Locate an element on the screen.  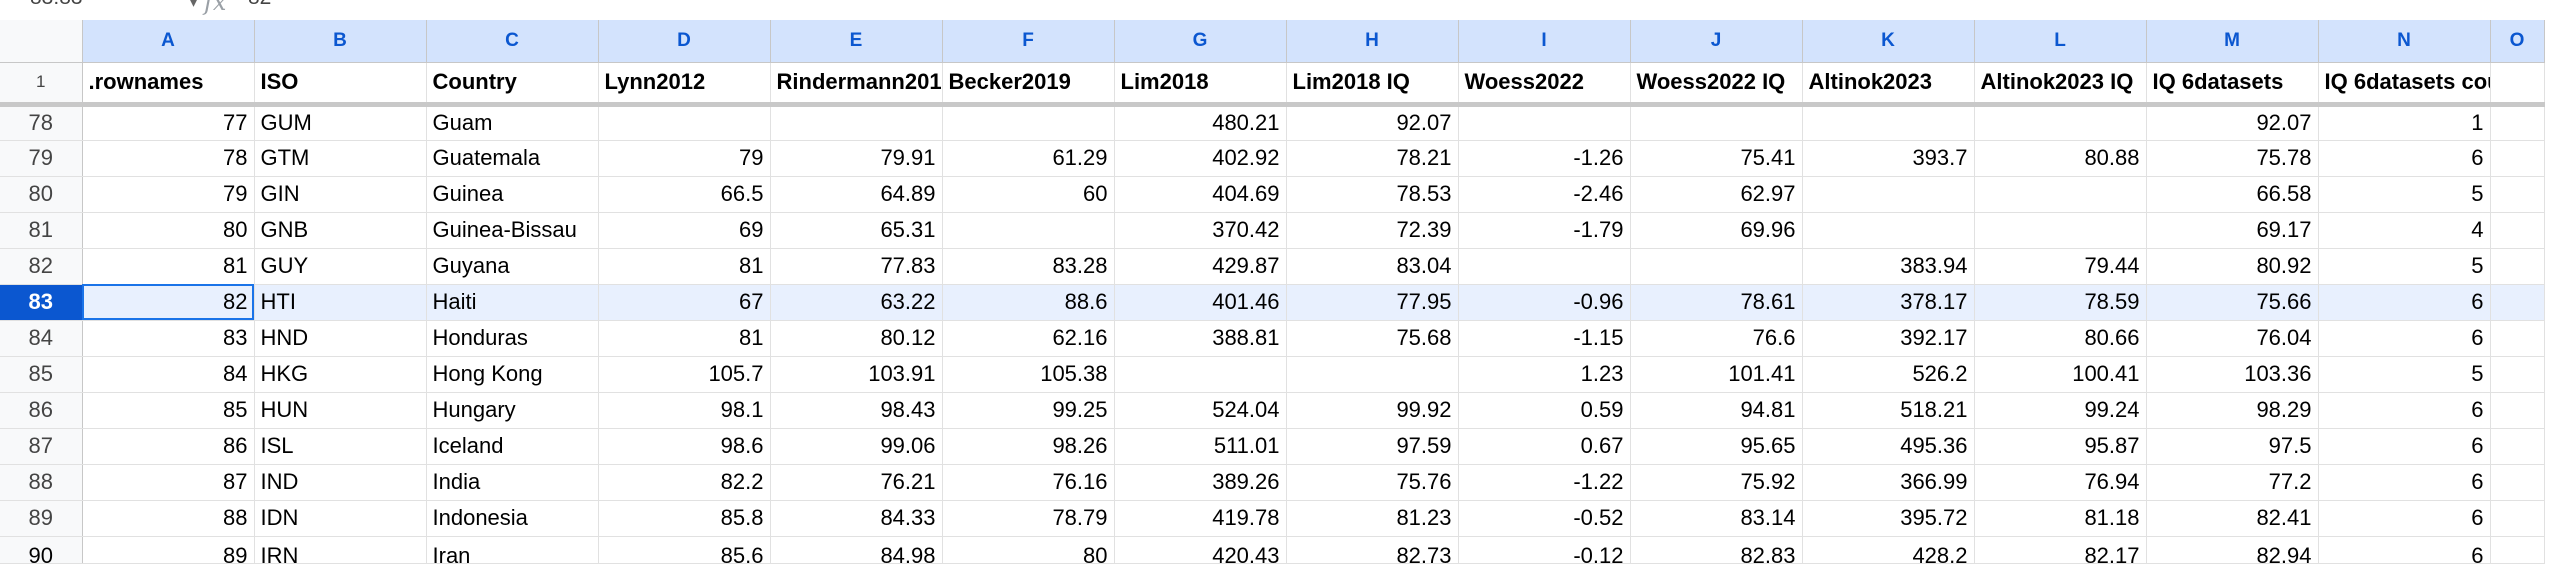
cell: 1.23 is located at coordinates (1544, 374).